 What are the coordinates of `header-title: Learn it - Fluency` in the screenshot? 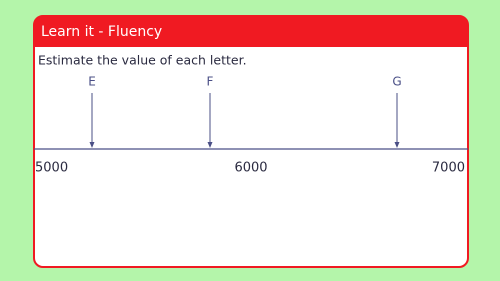 It's located at (101, 32).